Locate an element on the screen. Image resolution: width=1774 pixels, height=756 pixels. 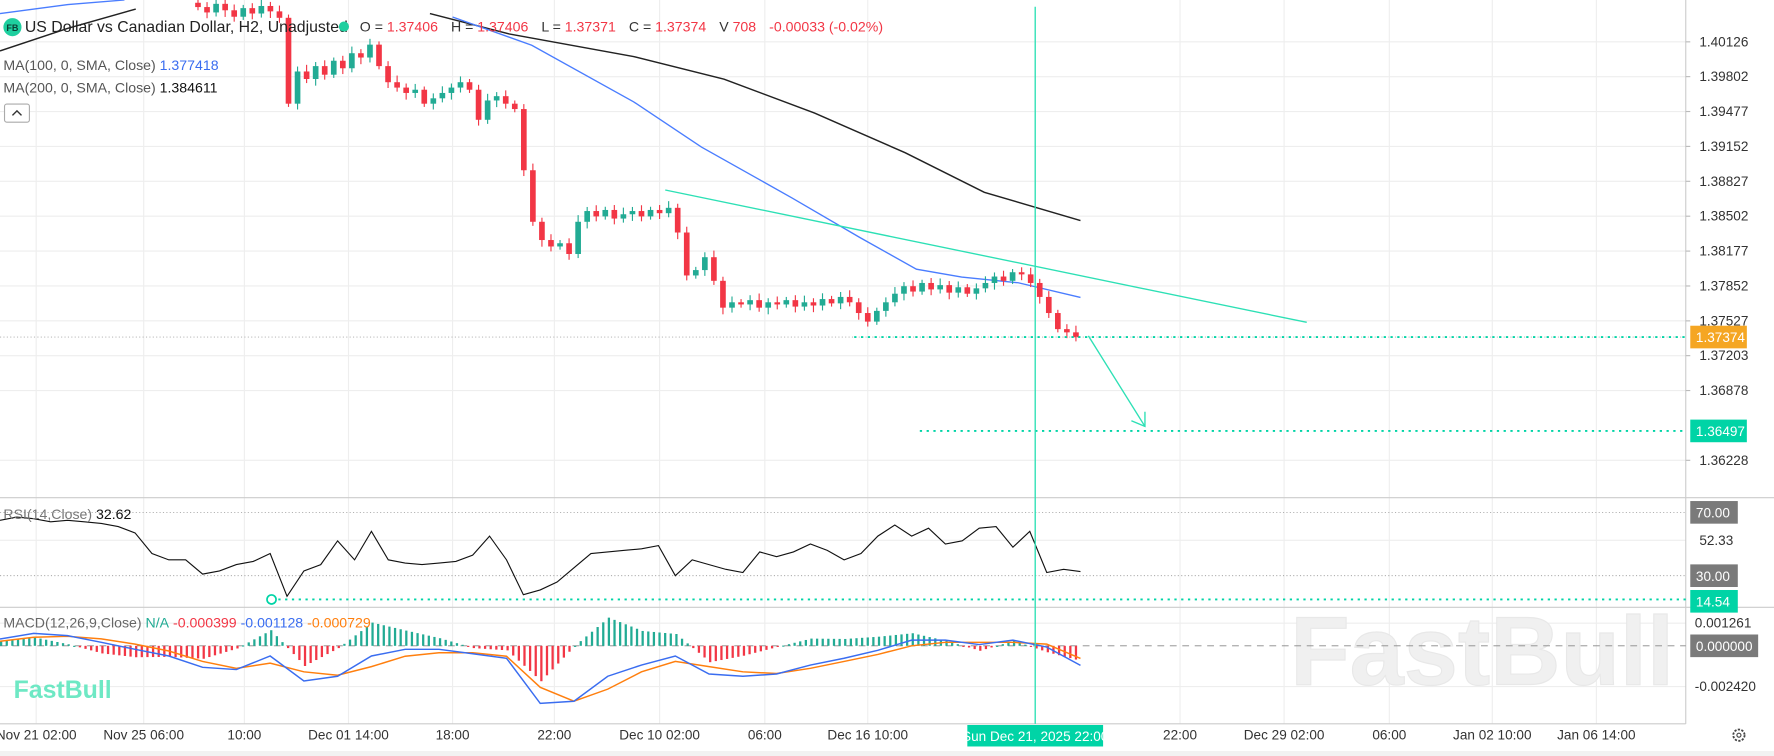
time-tick-label: Jan 02 10:00 is located at coordinates (1492, 735).